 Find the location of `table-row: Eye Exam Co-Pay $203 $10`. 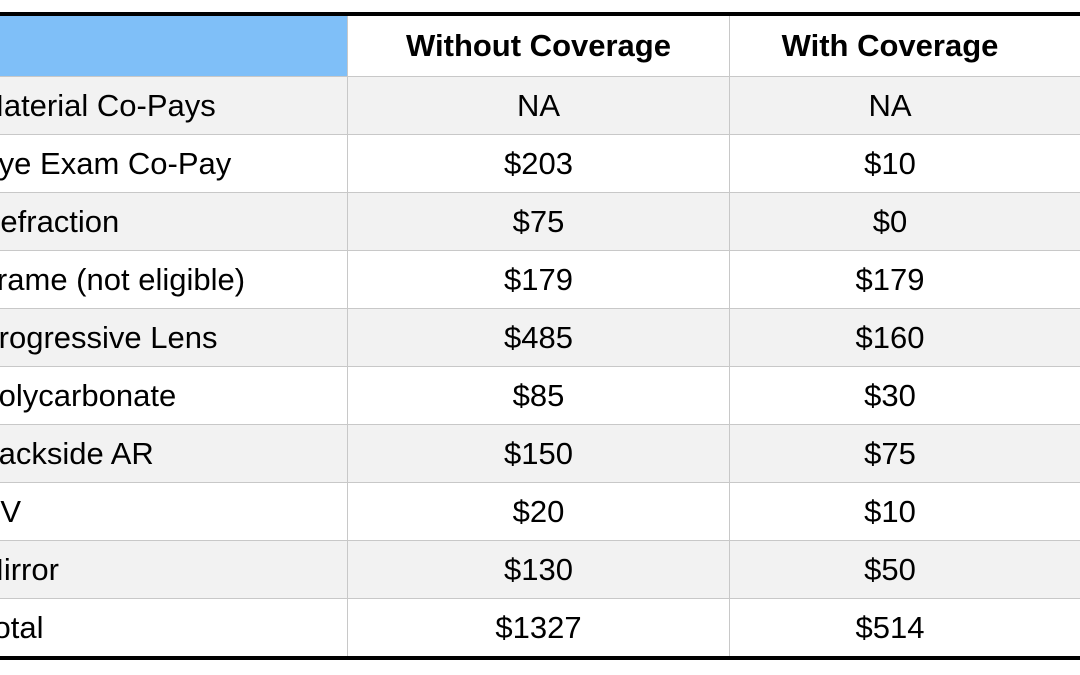

table-row: Eye Exam Co-Pay $203 $10 is located at coordinates (540, 163).